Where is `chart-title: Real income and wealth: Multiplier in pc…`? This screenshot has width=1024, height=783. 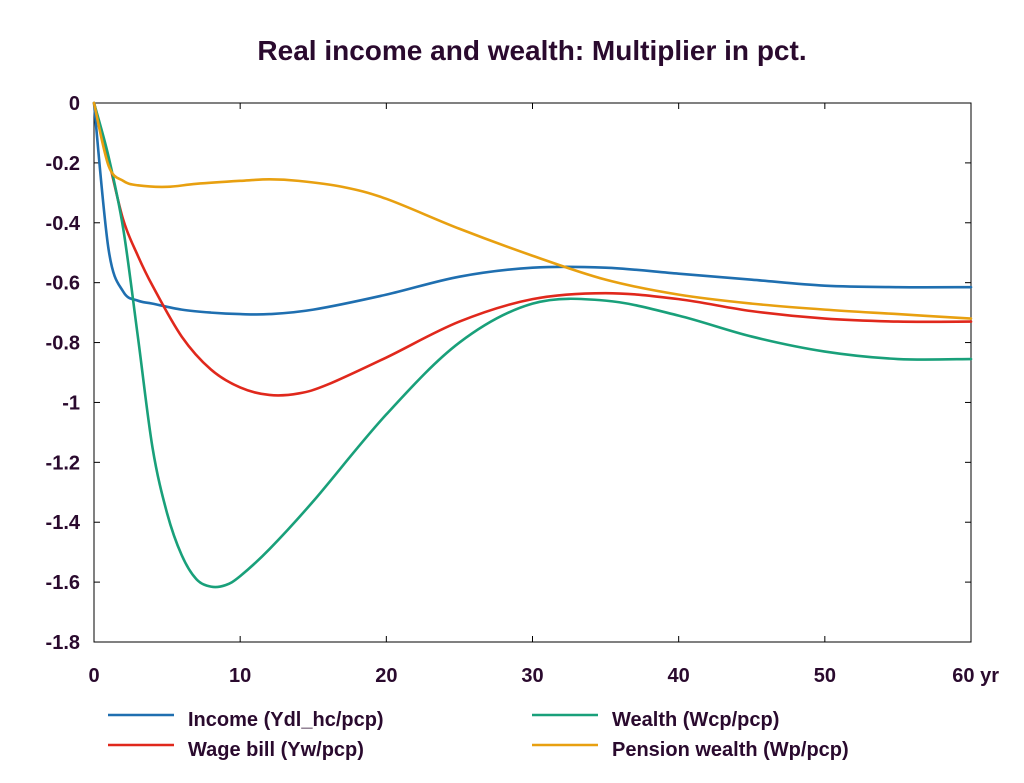 chart-title: Real income and wealth: Multiplier in pc… is located at coordinates (531, 50).